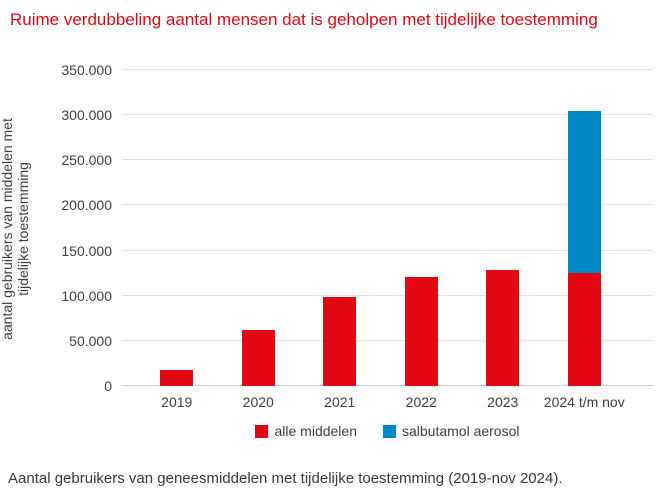 The image size is (663, 497). What do you see at coordinates (460, 431) in the screenshot?
I see `legend-label: salbutamol aerosol` at bounding box center [460, 431].